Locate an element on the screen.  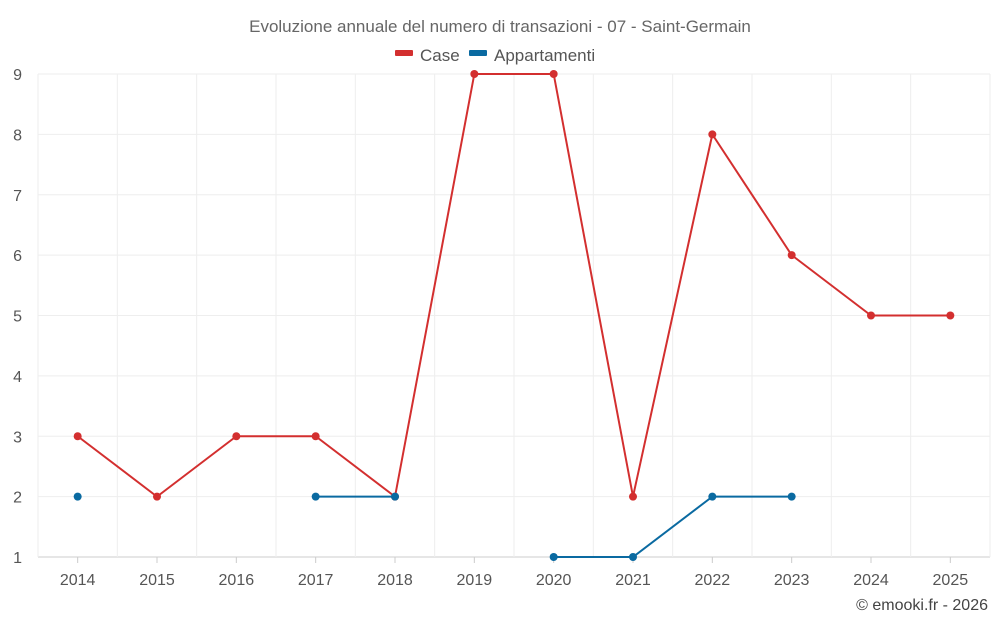
x-tick-label: 2022 is located at coordinates (713, 580).